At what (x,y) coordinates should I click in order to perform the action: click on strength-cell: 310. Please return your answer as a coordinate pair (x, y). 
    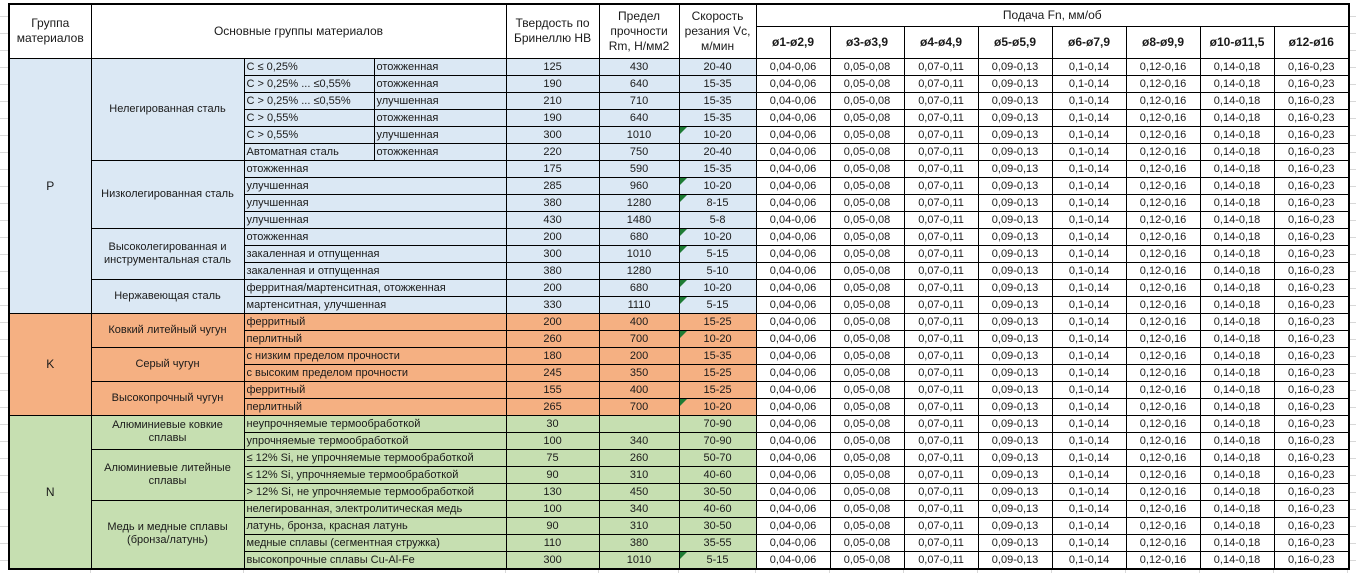
    Looking at the image, I should click on (639, 474).